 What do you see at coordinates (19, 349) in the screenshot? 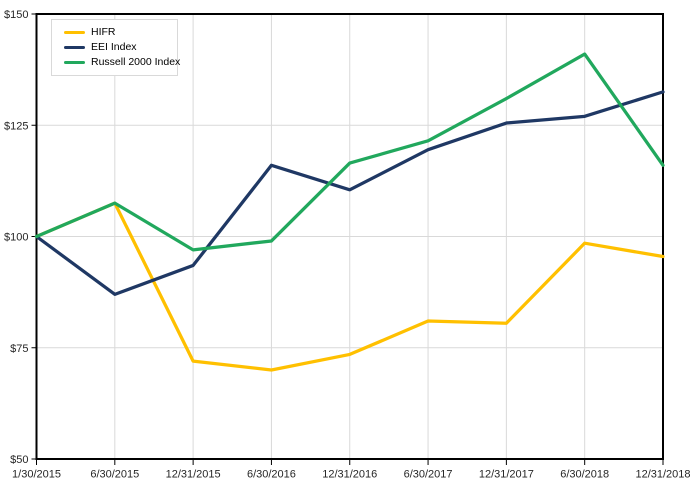
I see `y-axis-tick-label: $75` at bounding box center [19, 349].